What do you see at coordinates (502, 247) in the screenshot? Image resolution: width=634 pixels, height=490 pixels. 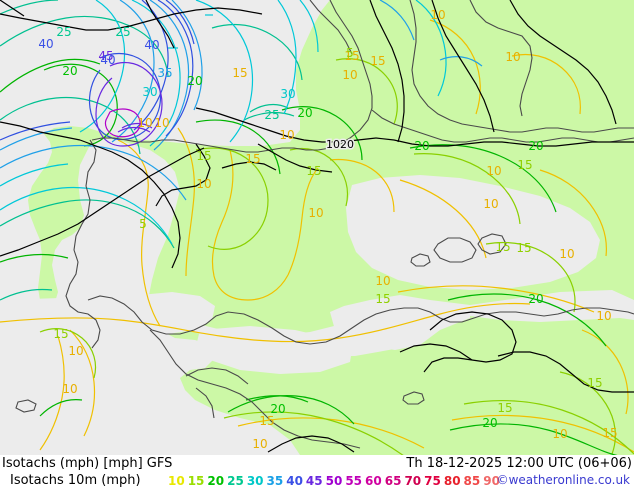 I see `isotach-label-15-23: 15` at bounding box center [502, 247].